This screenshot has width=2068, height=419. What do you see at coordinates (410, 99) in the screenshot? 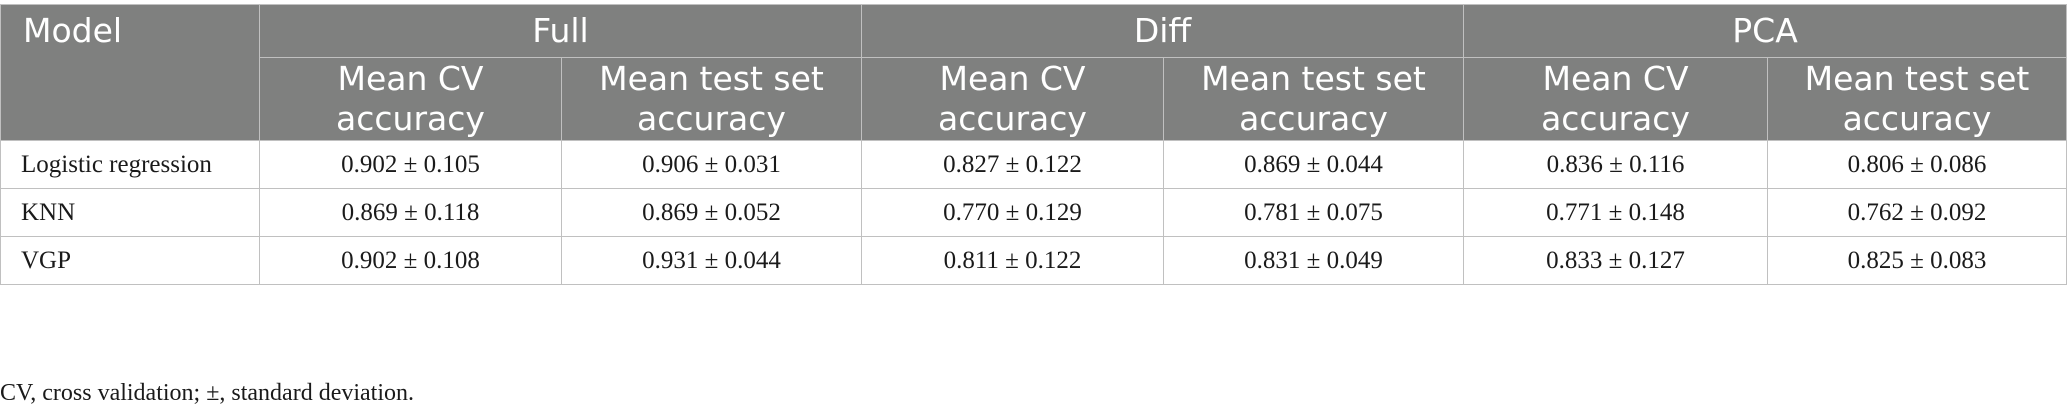
I see `subheader-full-cv: Mean CV accuracy` at bounding box center [410, 99].